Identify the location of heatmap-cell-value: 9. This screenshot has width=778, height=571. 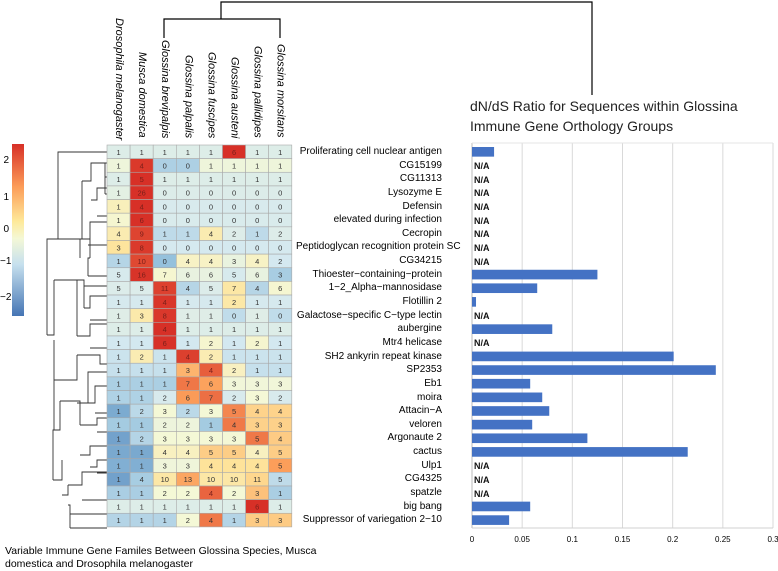
(142, 234).